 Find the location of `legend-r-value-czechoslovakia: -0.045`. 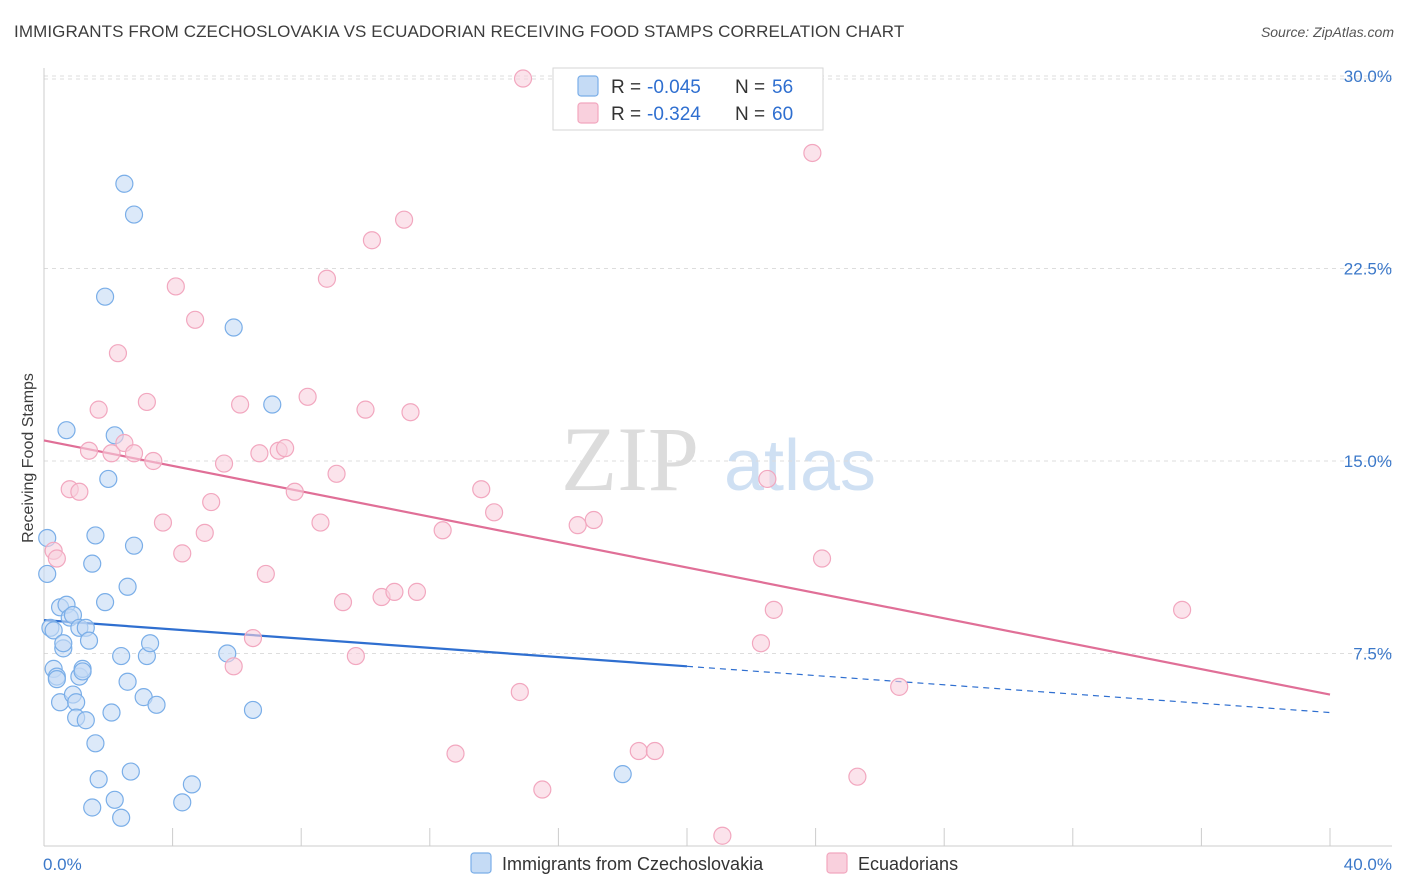

legend-r-value-czechoslovakia: -0.045 is located at coordinates (674, 87).